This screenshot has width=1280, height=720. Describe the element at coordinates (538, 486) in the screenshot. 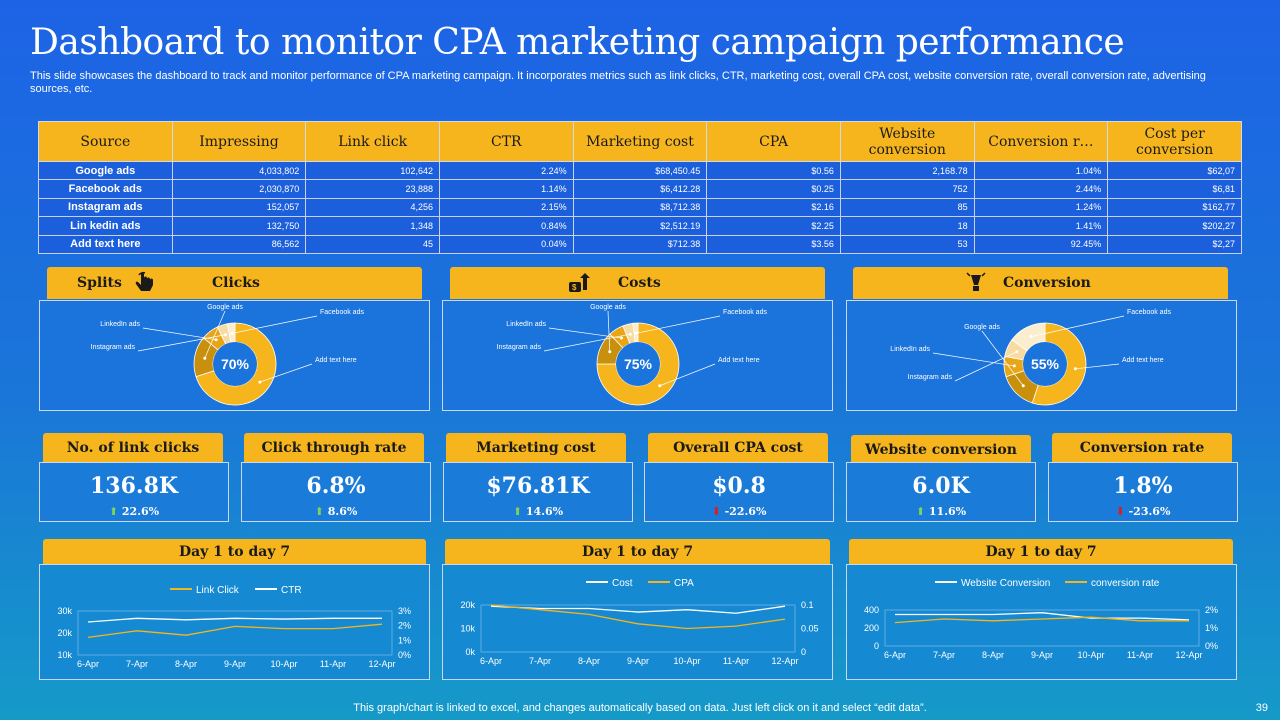

I see `kpi-value: $76.81K` at that location.